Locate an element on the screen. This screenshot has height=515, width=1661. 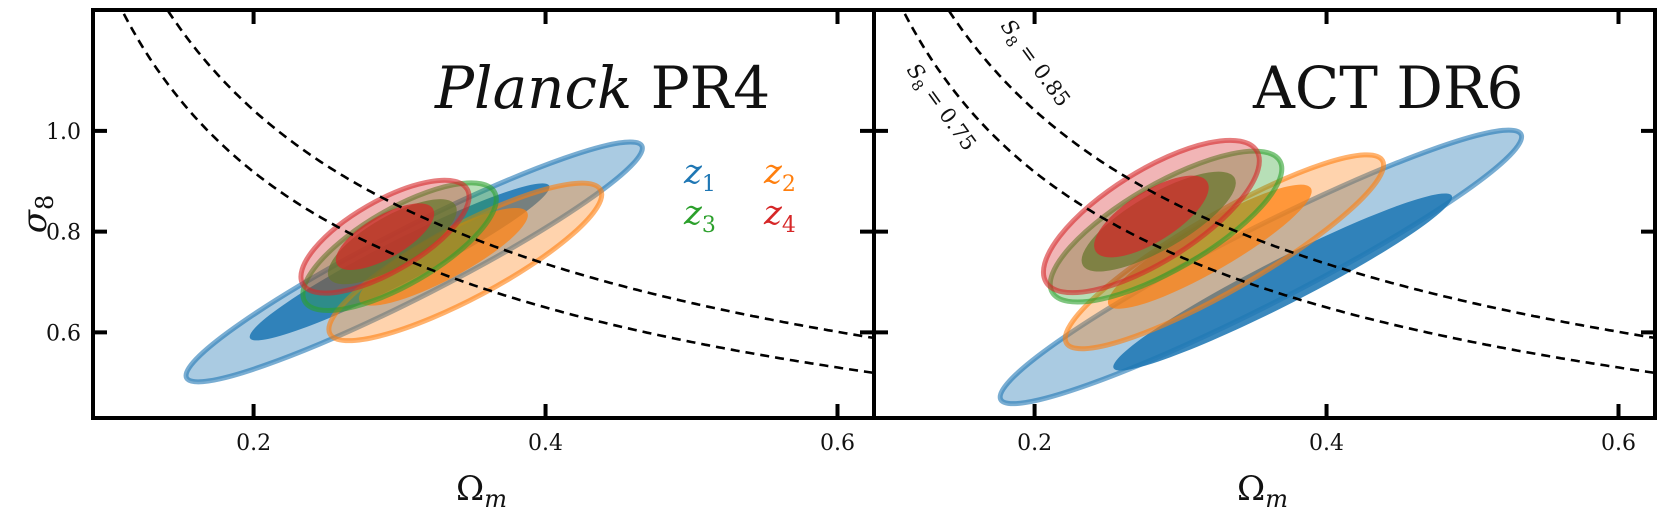
ylabel-sub: 8 is located at coordinates (45, 202).